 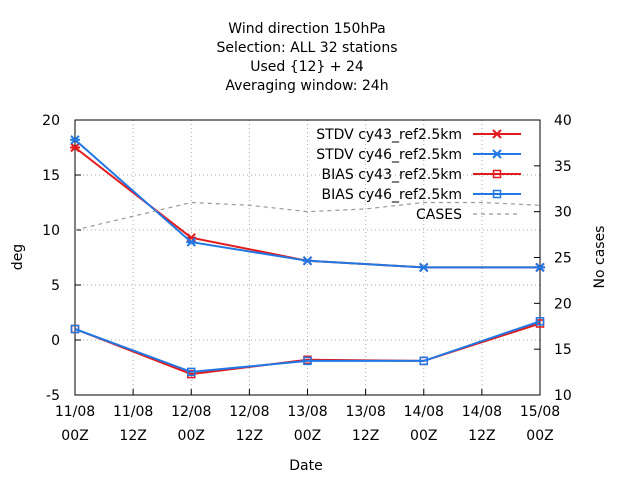 What do you see at coordinates (563, 121) in the screenshot?
I see `y2-tick-label: 40` at bounding box center [563, 121].